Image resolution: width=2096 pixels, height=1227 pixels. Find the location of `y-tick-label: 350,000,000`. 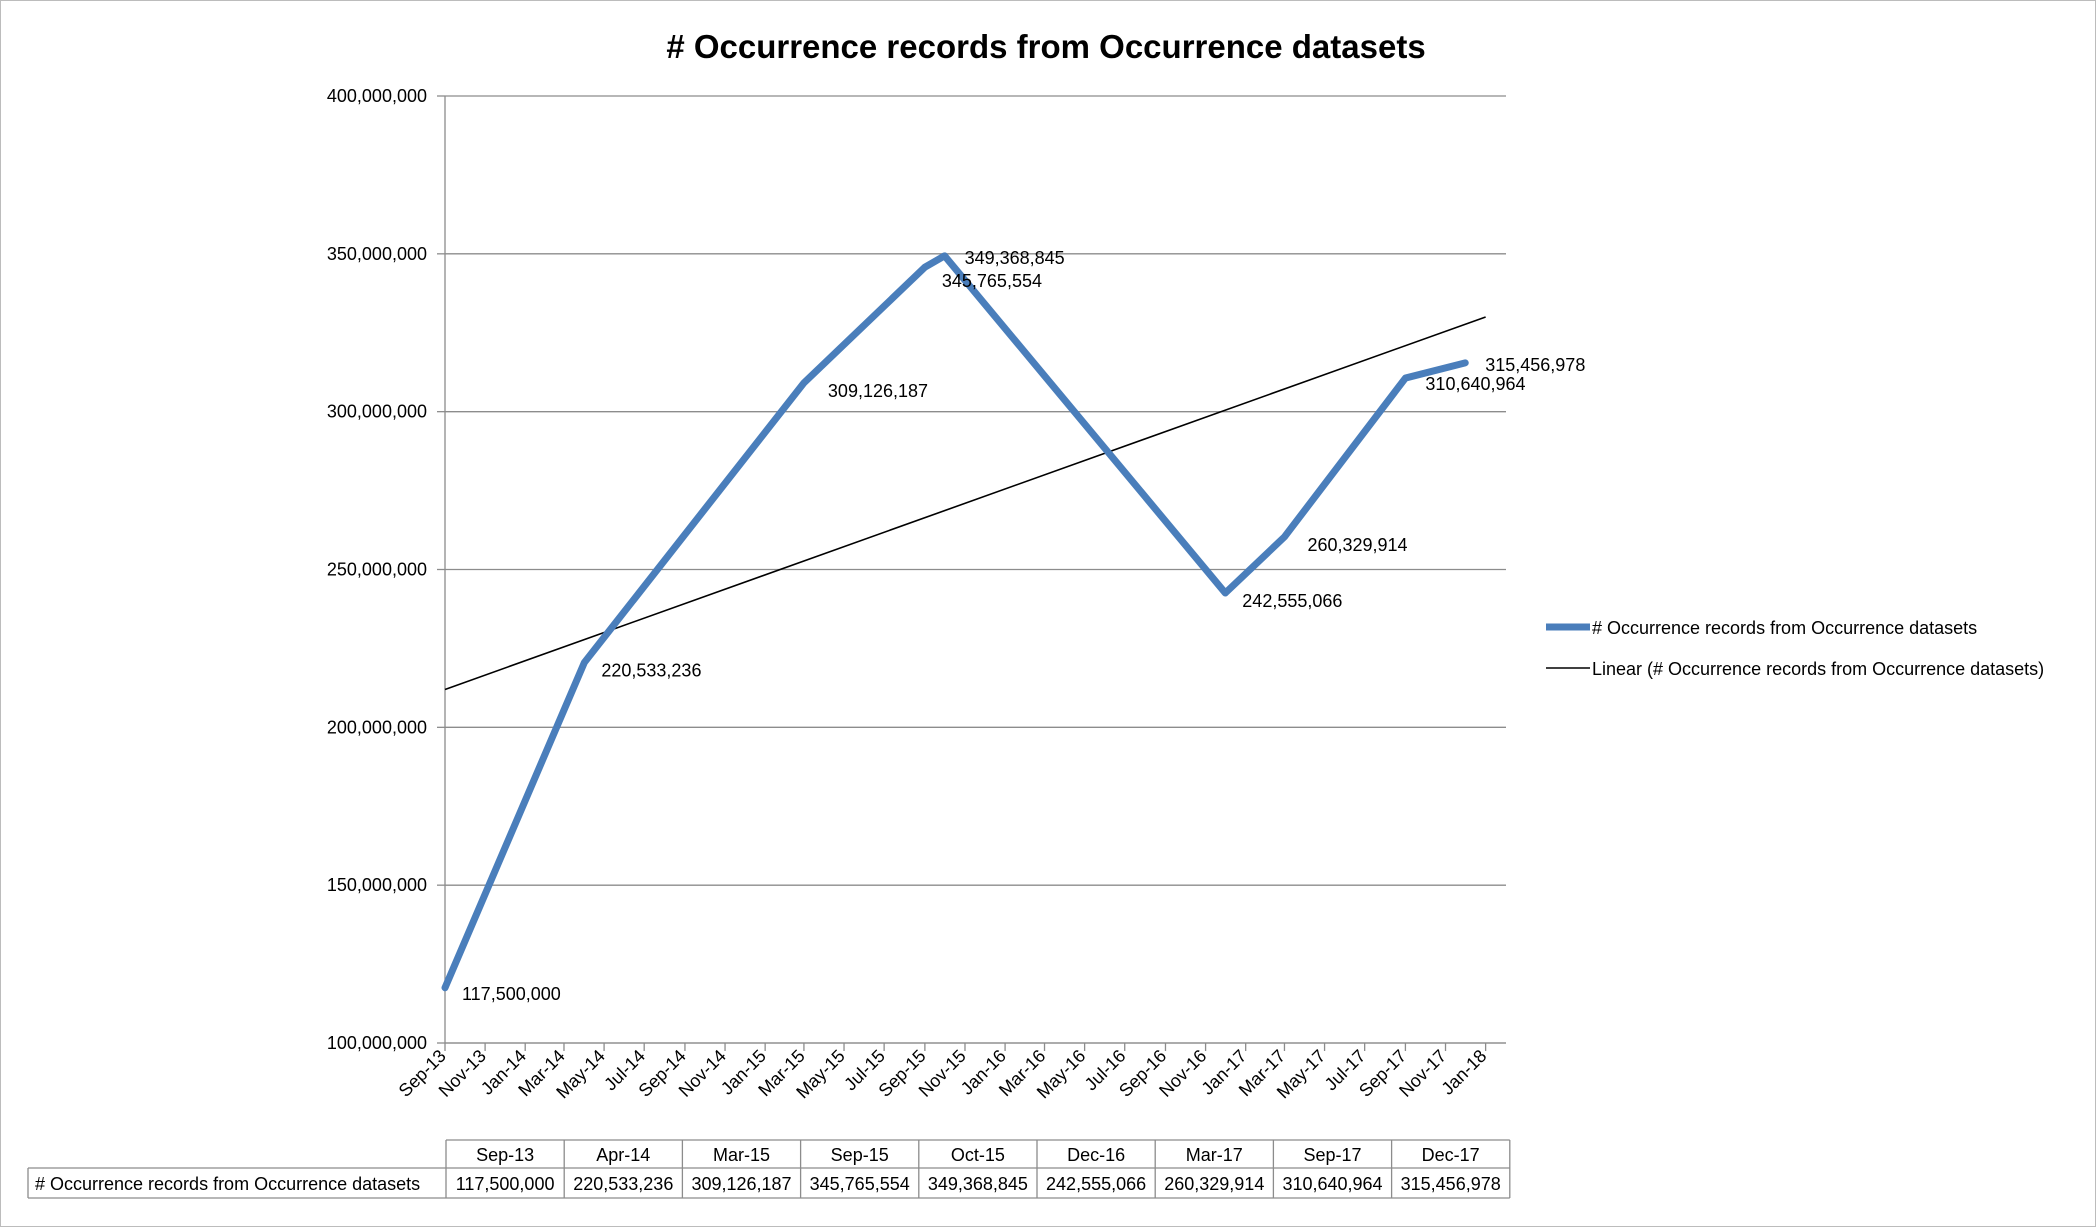

y-tick-label: 350,000,000 is located at coordinates (377, 254).